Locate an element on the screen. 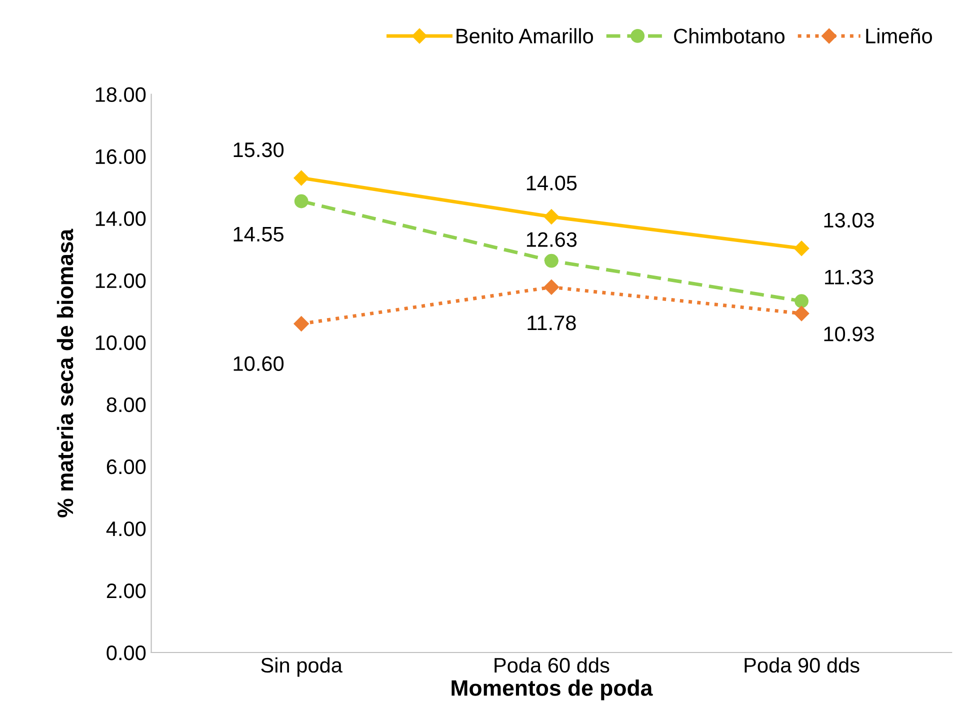  y-tick-label: 16.00 is located at coordinates (121, 156).